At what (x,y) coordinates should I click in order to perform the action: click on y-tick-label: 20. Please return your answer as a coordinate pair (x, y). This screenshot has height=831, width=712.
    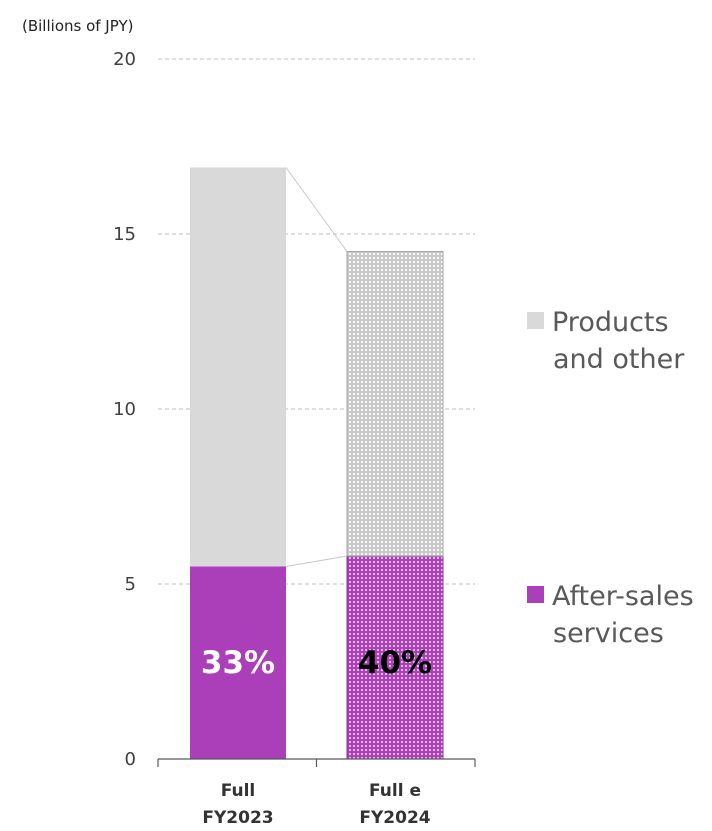
    Looking at the image, I should click on (124, 59).